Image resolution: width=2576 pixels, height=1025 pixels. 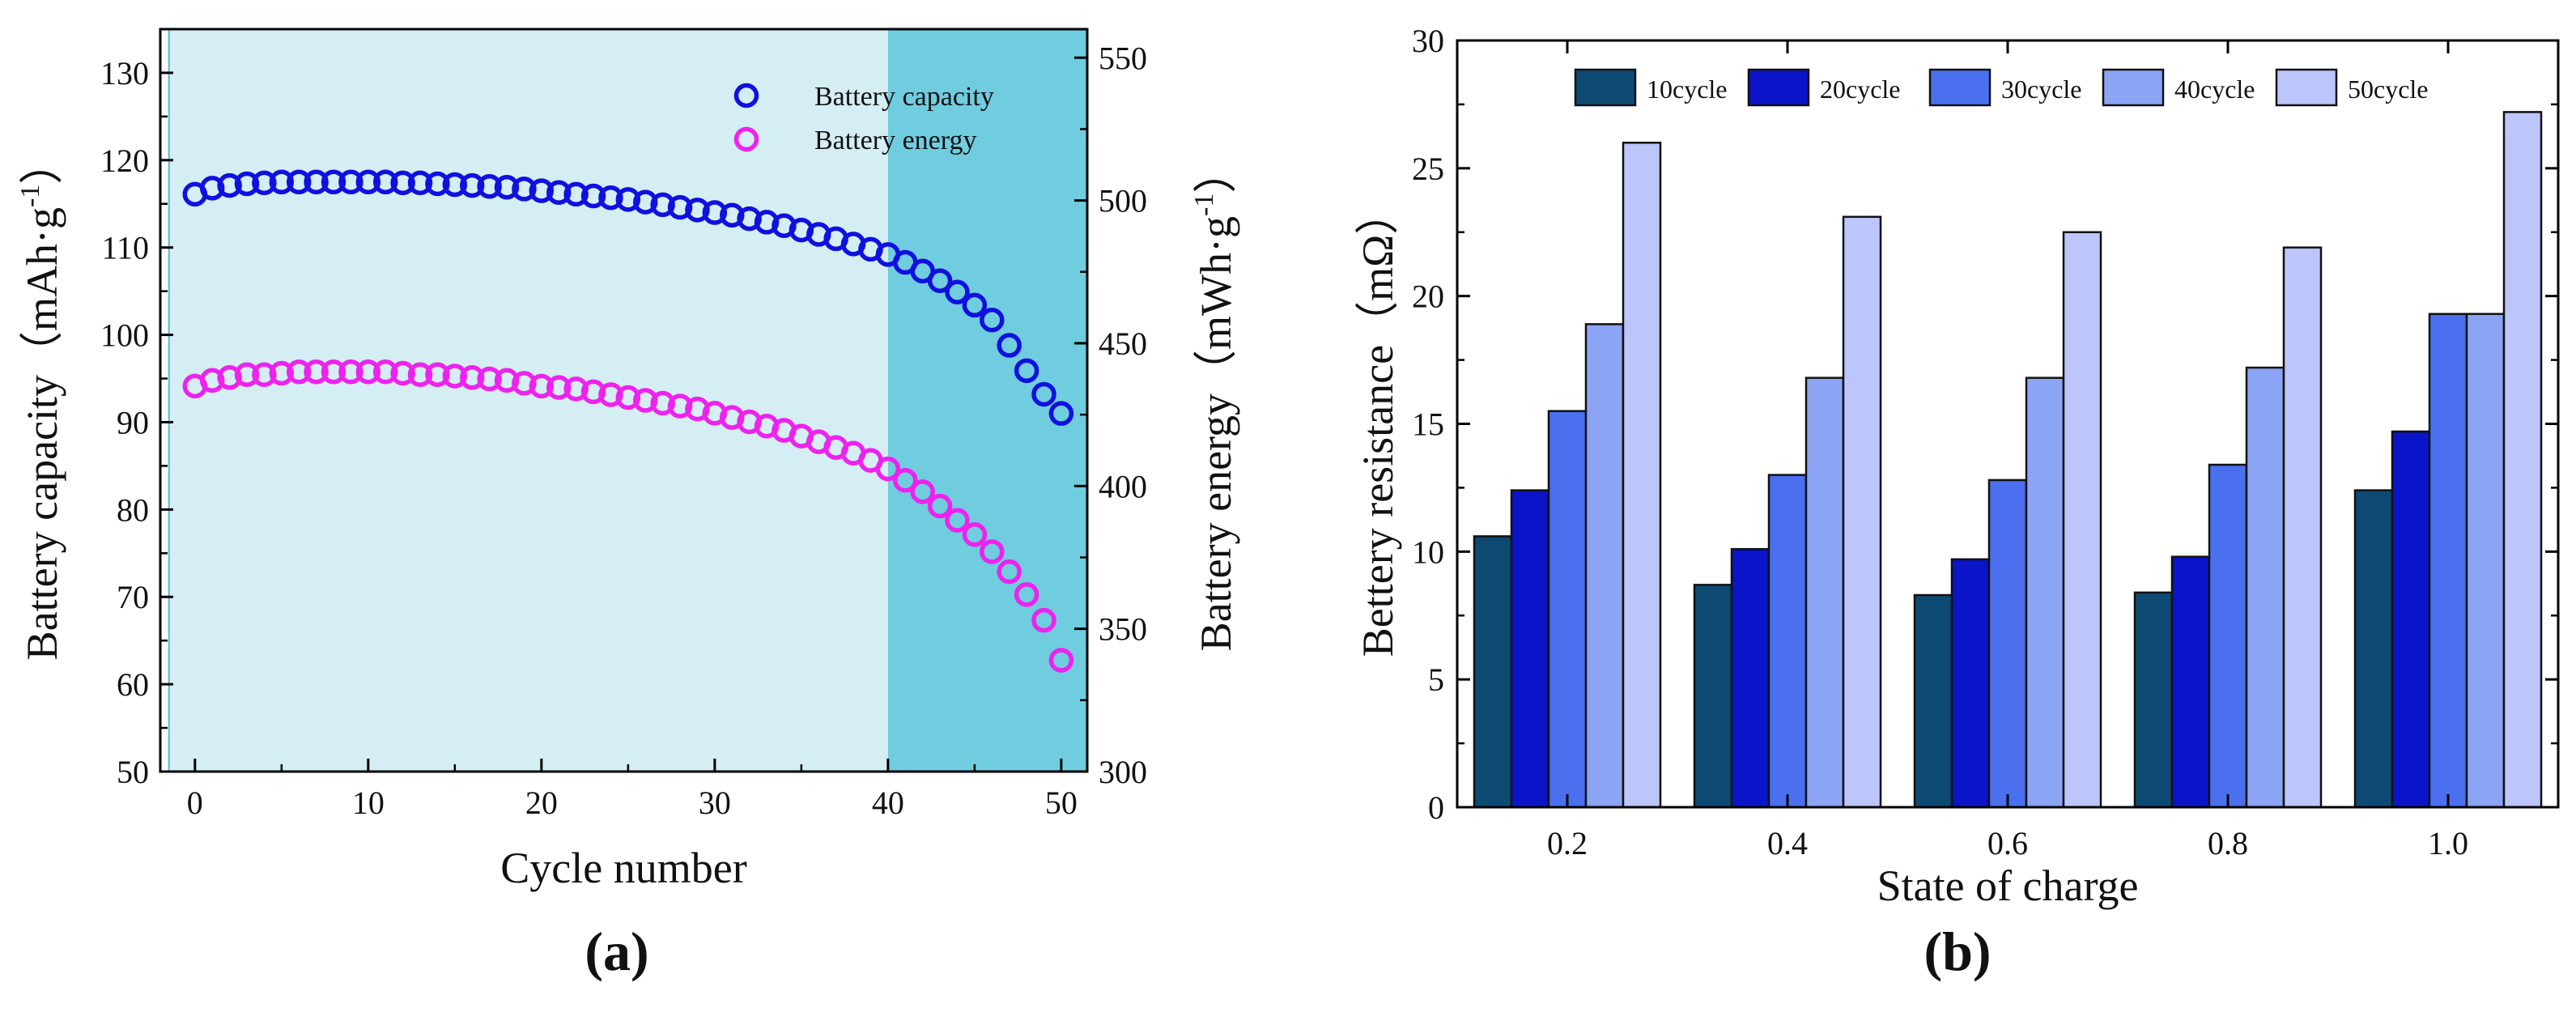 I want to click on x-axis-title: Cycle number, so click(x=623, y=868).